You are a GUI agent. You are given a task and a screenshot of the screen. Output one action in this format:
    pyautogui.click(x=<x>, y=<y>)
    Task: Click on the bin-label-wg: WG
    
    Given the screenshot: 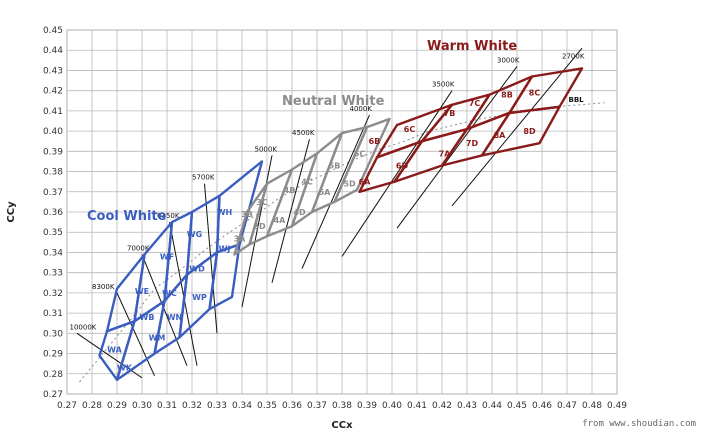 What is the action you would take?
    pyautogui.click(x=194, y=234)
    